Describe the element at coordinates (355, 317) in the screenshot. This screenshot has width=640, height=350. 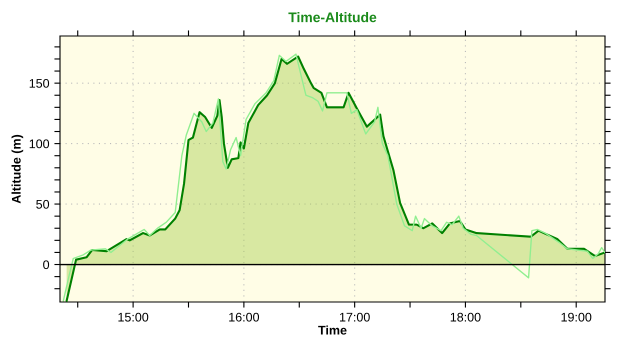
I see `x-tick-label: 17:00` at that location.